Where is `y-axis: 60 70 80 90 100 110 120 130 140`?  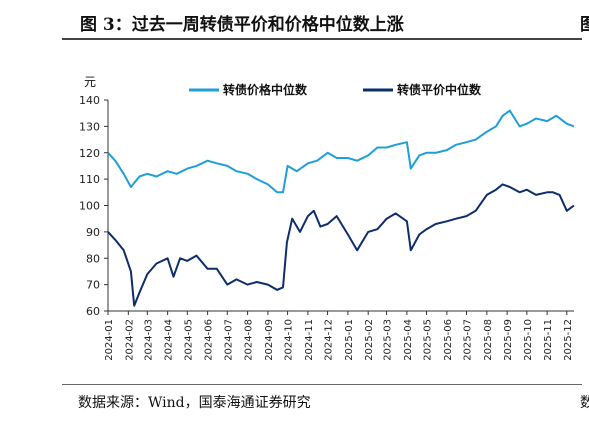
y-axis: 60 70 80 90 100 110 120 130 140 is located at coordinates (94, 206).